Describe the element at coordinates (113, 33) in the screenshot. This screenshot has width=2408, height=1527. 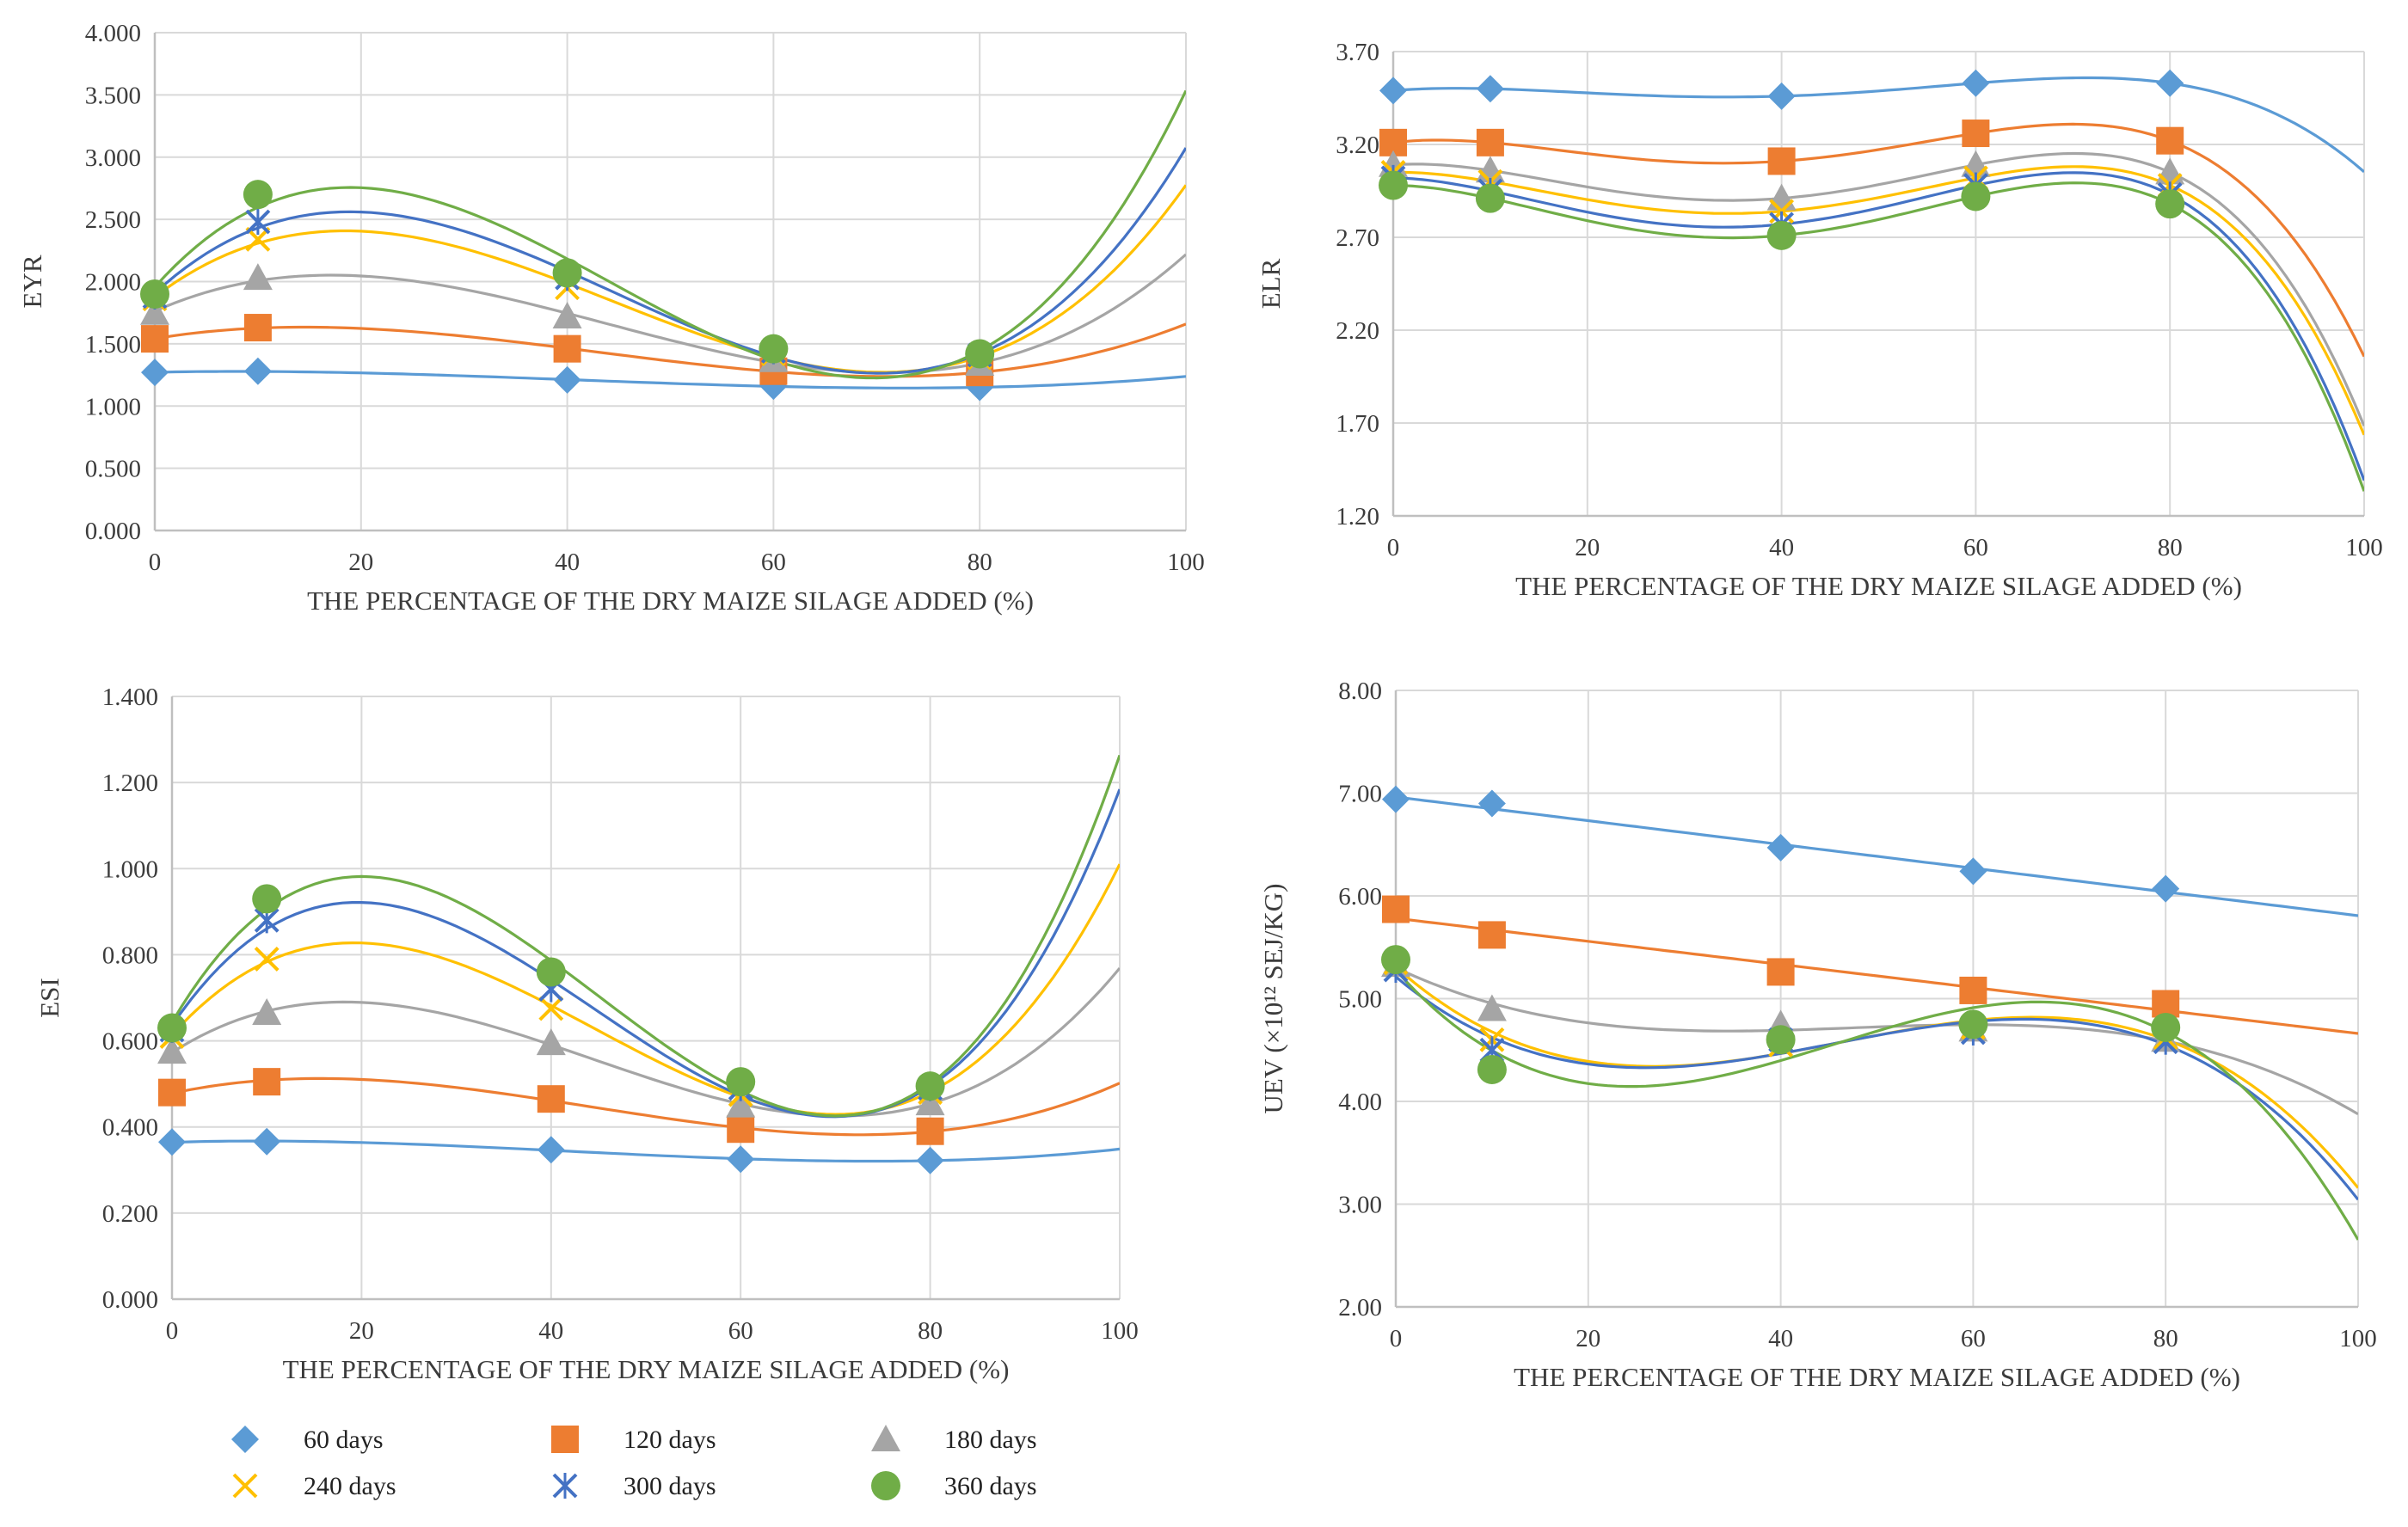
I see `y-tick-label: 4.000` at that location.